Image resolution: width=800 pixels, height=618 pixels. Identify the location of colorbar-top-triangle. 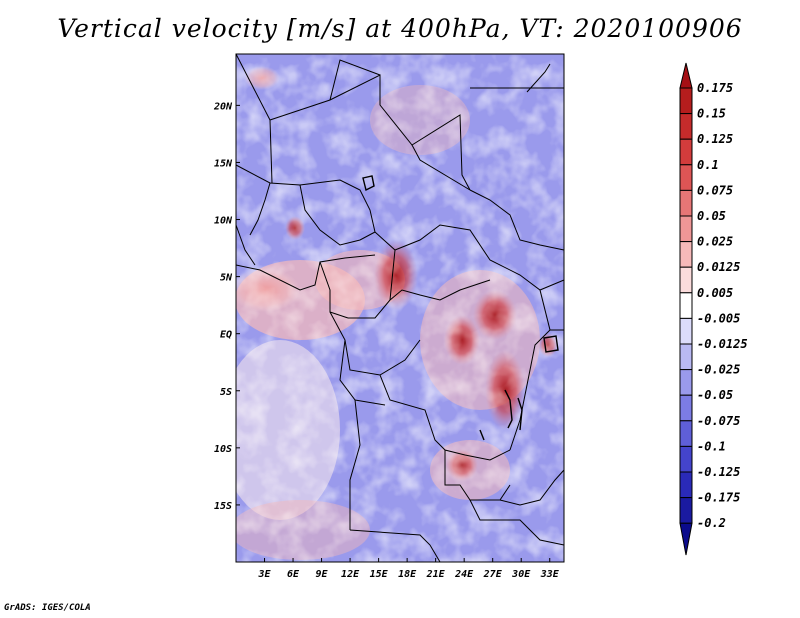
(686, 75).